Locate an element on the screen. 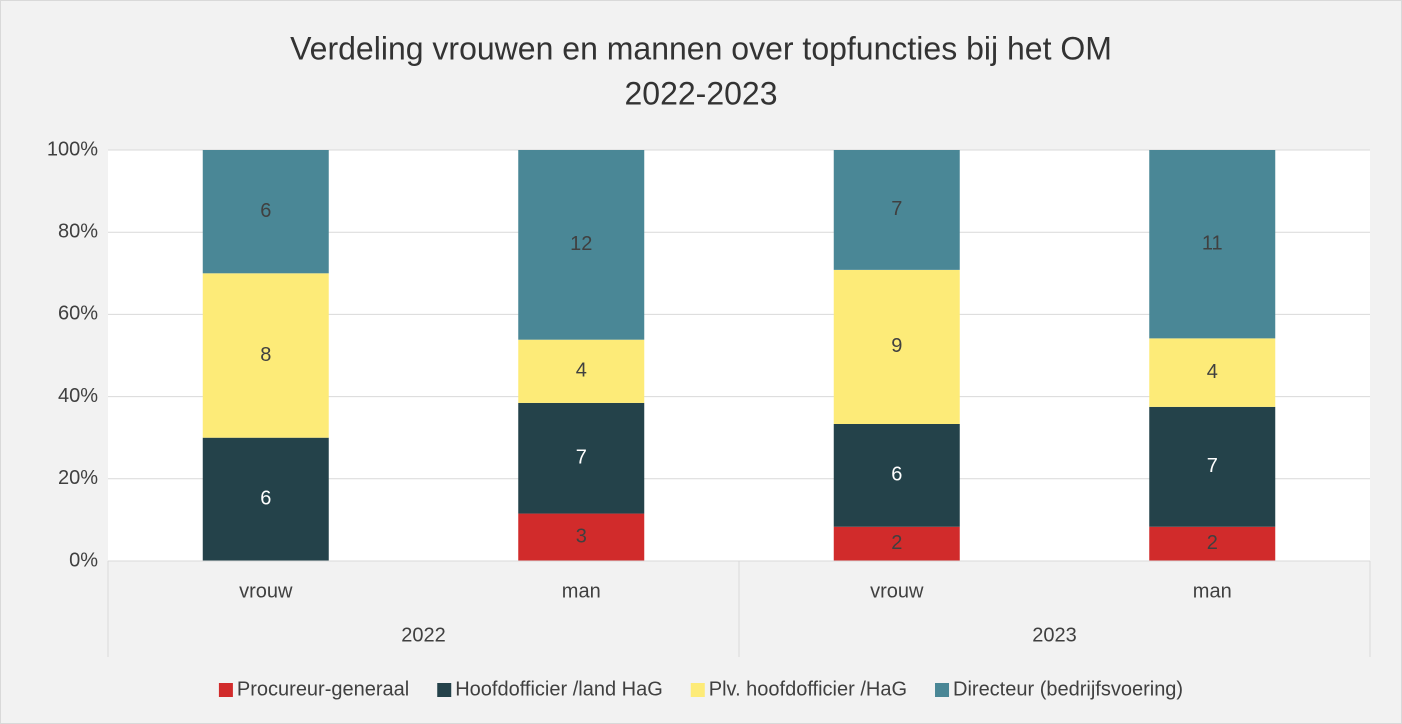 The image size is (1402, 724). y-tick-label: 40% is located at coordinates (78, 396).